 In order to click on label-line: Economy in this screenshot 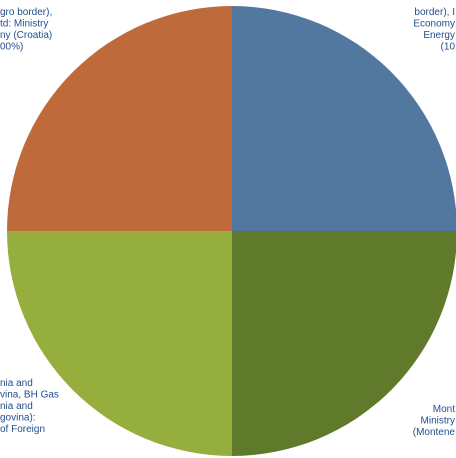, I will do `click(434, 24)`.